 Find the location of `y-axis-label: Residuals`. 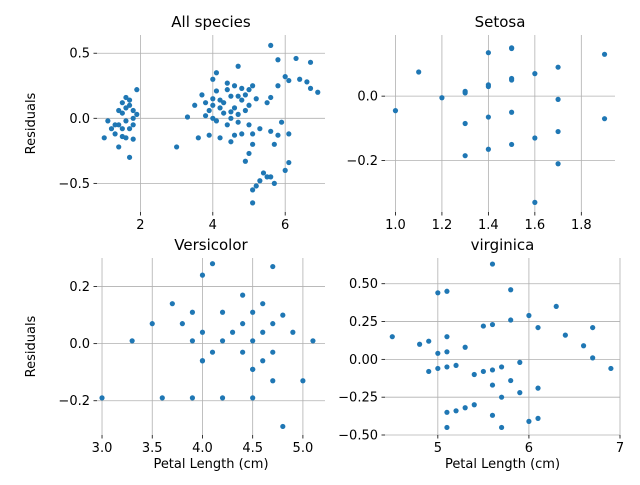

y-axis-label: Residuals is located at coordinates (31, 346).